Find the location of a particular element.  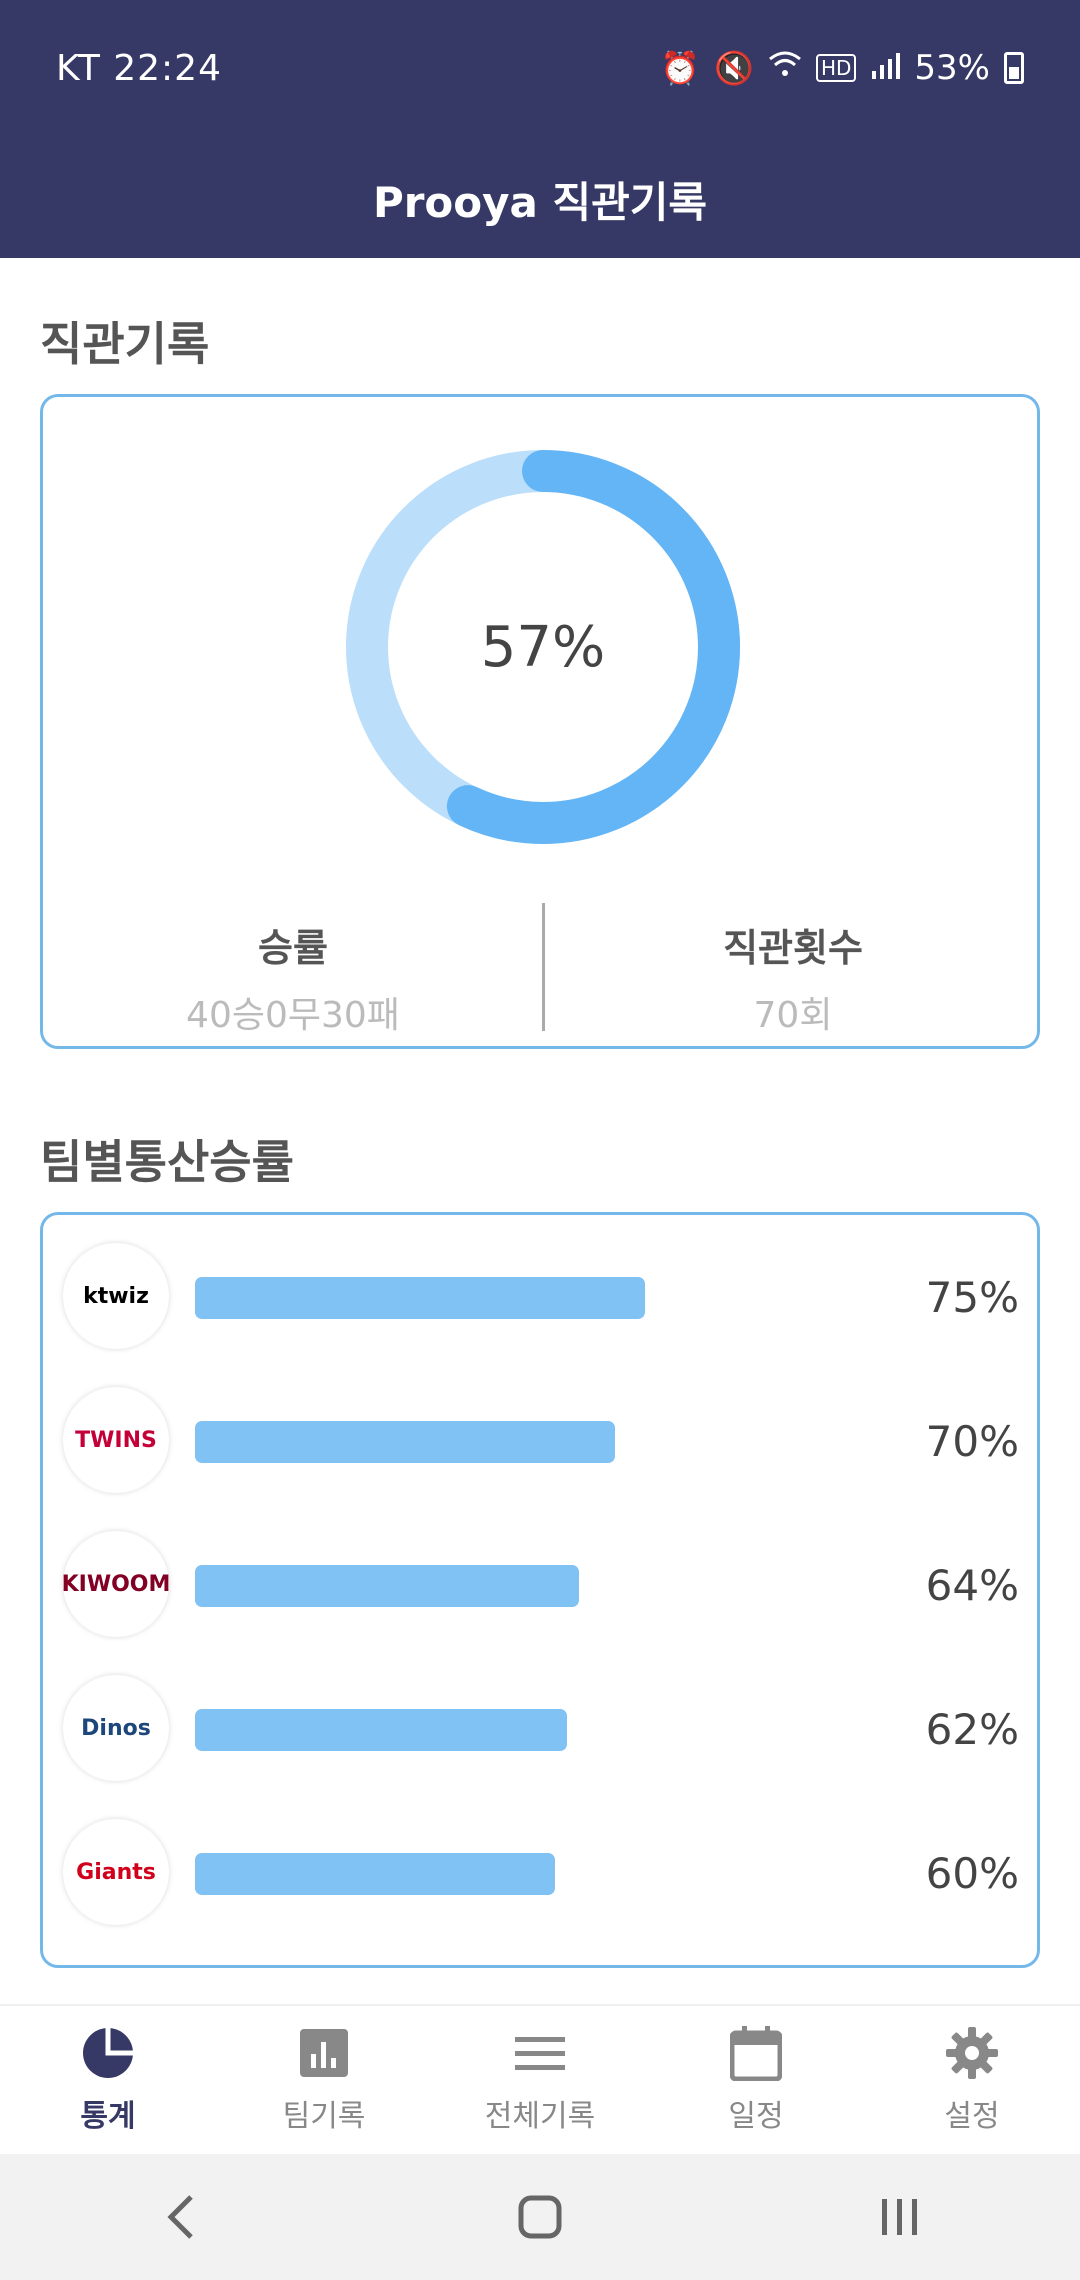

alarm-icon: ⏰ is located at coordinates (680, 68).